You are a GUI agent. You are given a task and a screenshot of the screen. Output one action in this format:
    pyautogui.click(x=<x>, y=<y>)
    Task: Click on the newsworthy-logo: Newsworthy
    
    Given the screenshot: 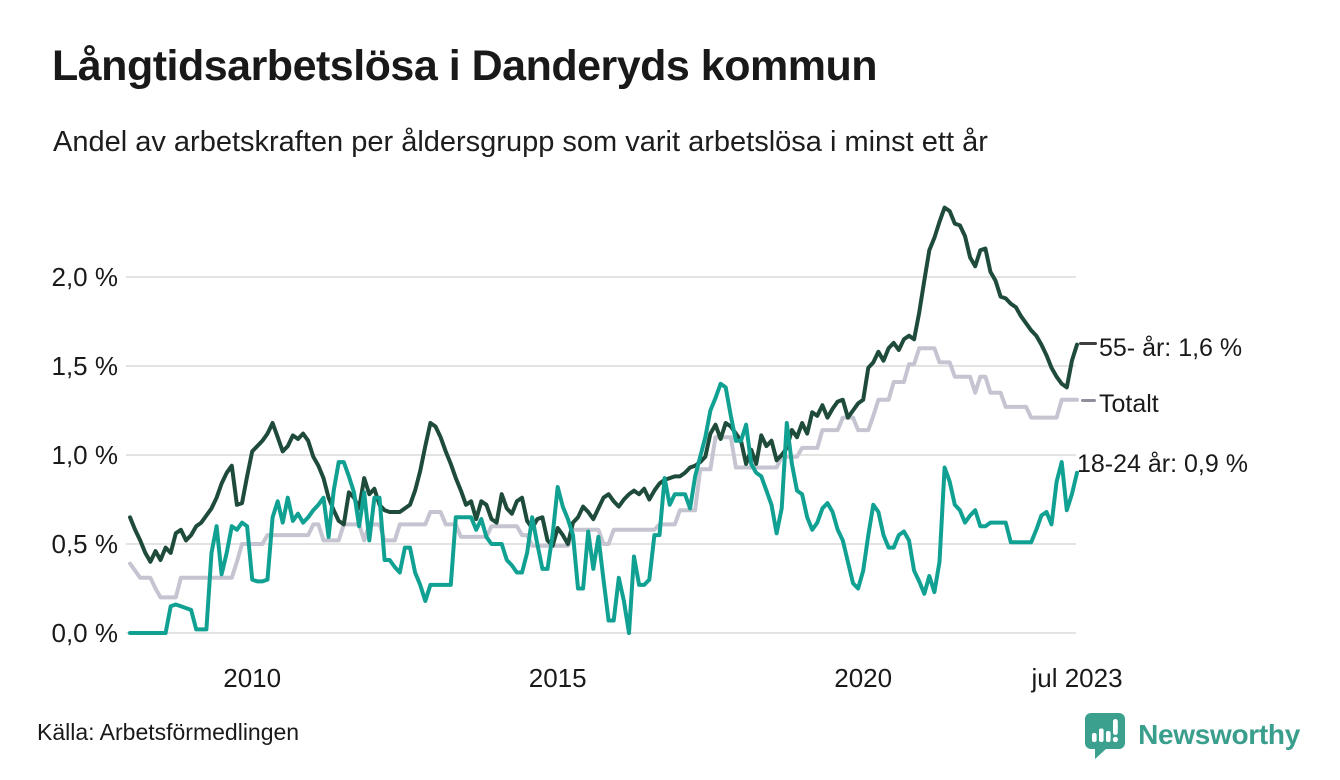 What is the action you would take?
    pyautogui.click(x=1191, y=735)
    